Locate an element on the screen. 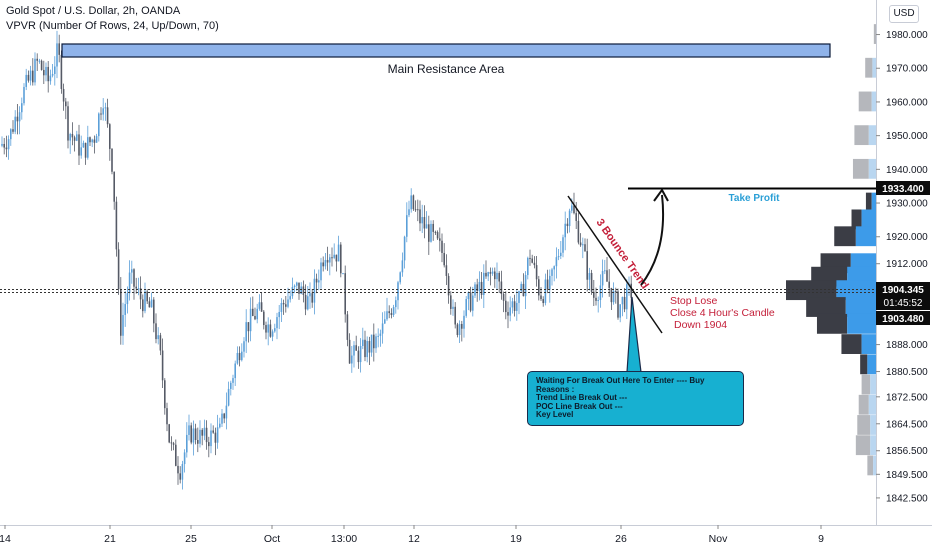 This screenshot has height=550, width=932. stop-loss-line-1: Stop Lose is located at coordinates (693, 301).